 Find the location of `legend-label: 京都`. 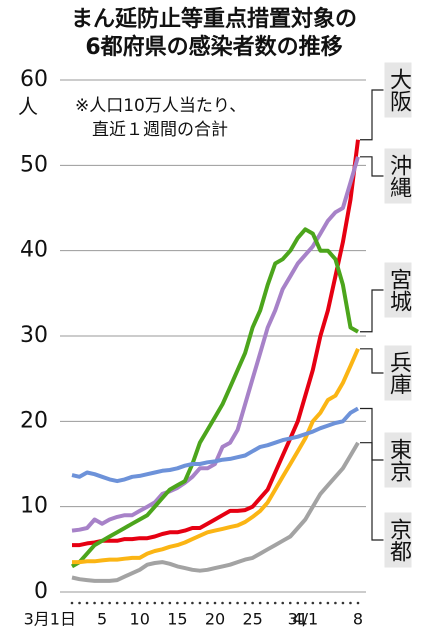

legend-label: 京都 is located at coordinates (399, 540).